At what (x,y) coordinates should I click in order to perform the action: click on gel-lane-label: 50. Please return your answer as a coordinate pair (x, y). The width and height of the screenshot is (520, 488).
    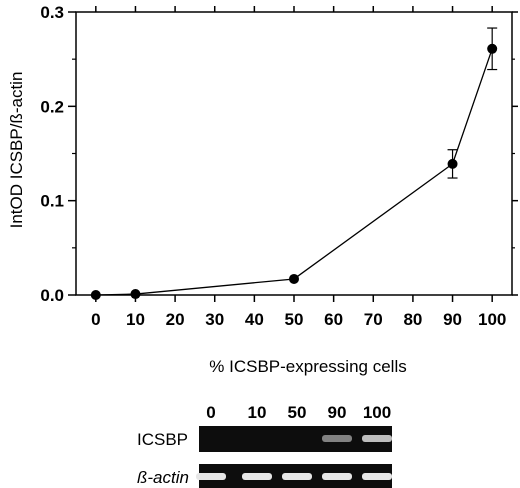
    Looking at the image, I should click on (297, 412).